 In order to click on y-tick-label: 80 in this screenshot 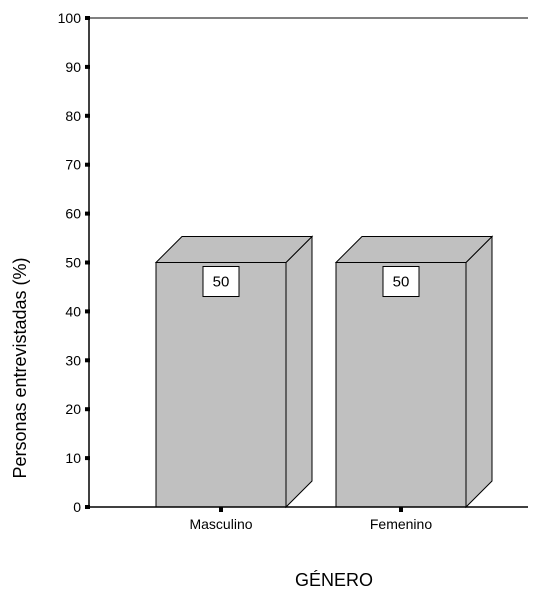, I will do `click(73, 116)`.